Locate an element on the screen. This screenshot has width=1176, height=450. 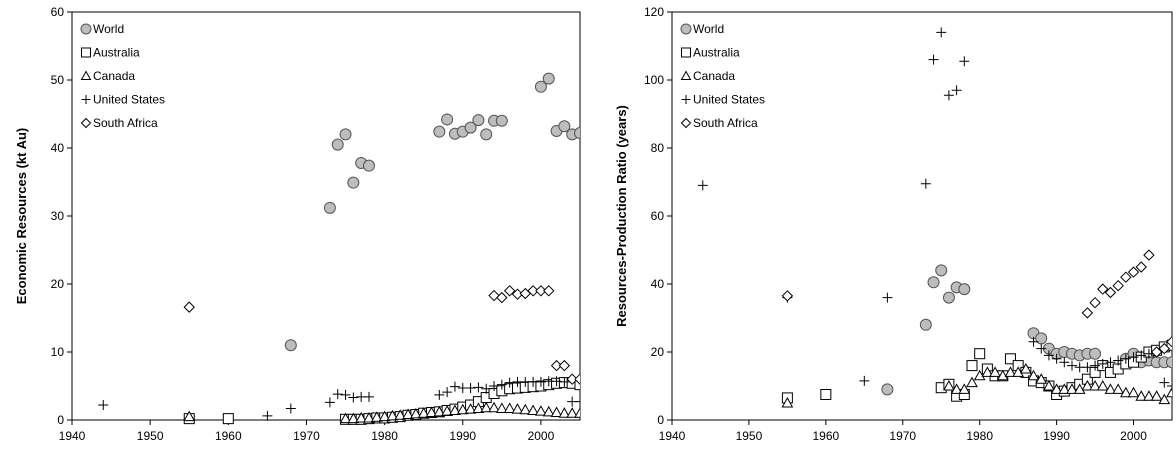
left-chart-legend-canada-label: Canada is located at coordinates (114, 76).